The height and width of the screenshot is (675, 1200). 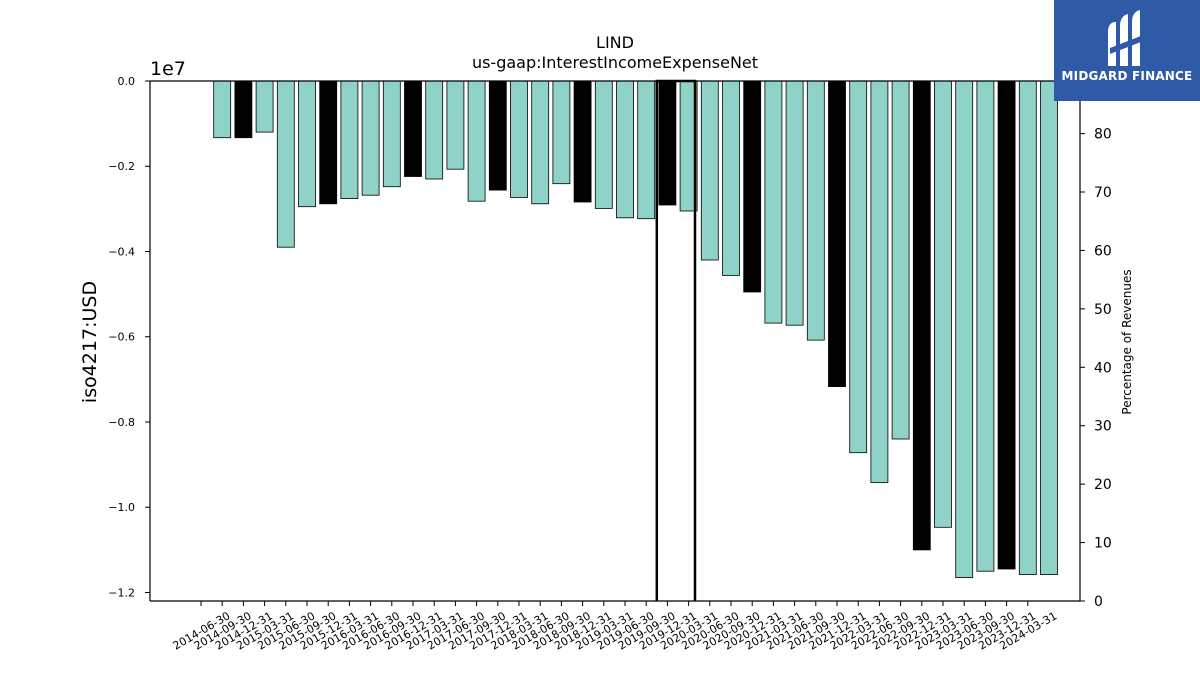 I want to click on y2-tick-label: 60, so click(x=1103, y=251).